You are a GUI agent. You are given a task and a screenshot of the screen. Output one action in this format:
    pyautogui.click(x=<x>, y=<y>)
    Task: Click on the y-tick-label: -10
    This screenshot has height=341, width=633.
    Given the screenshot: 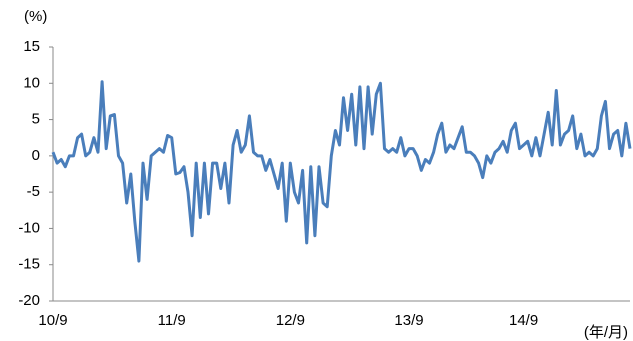 What is the action you would take?
    pyautogui.click(x=29, y=227)
    